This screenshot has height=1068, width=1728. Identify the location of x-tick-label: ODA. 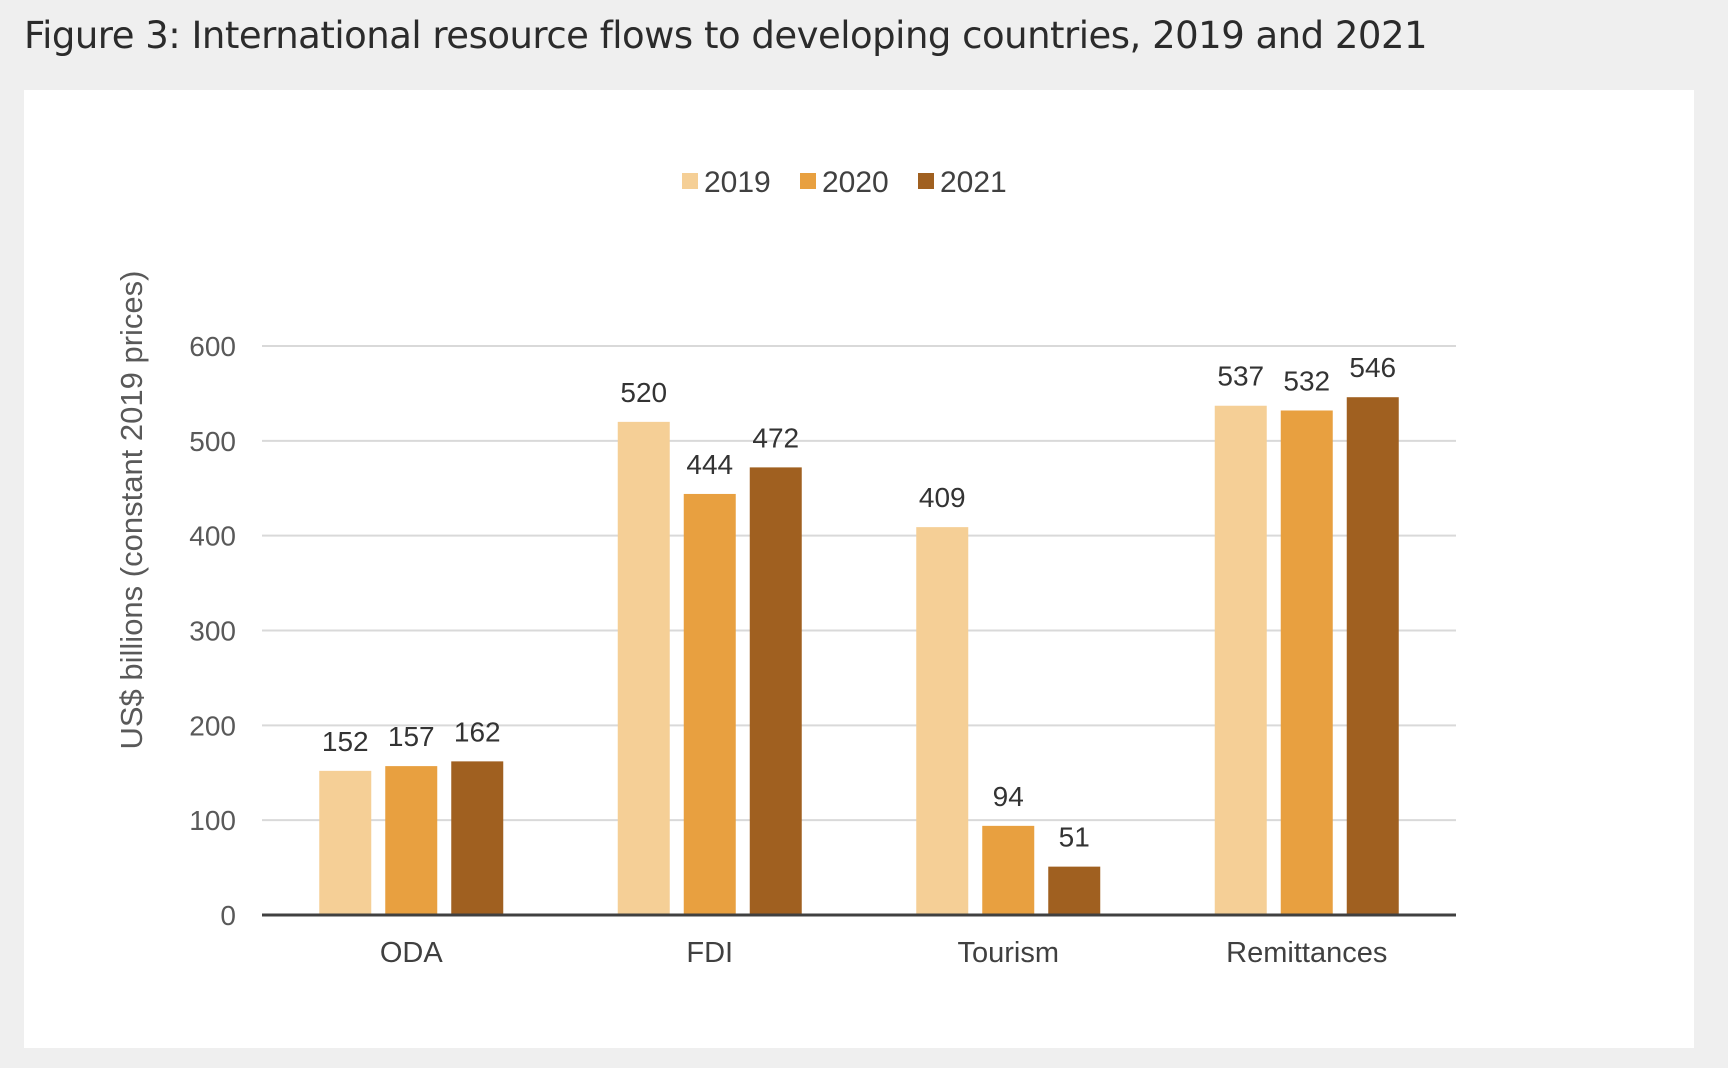
(412, 953).